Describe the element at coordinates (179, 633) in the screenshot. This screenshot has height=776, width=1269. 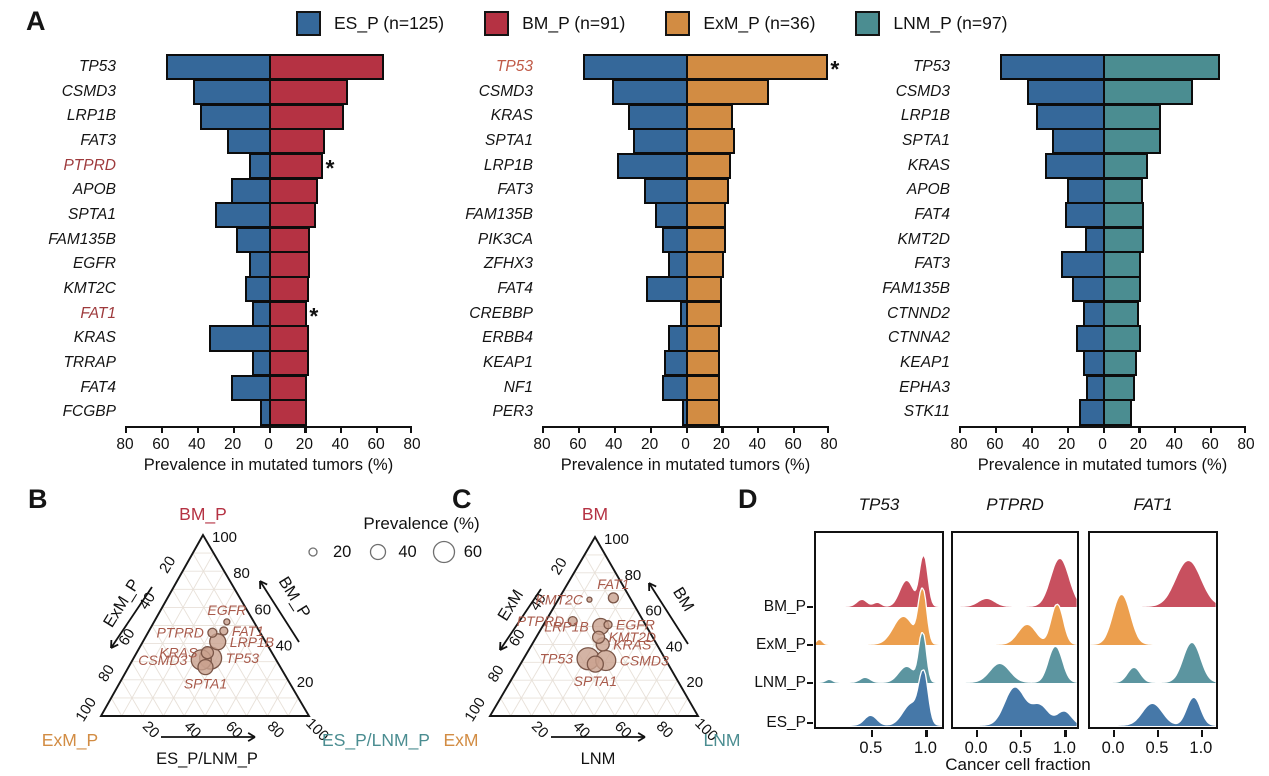
I see `gene-point-label: PTPRD` at that location.